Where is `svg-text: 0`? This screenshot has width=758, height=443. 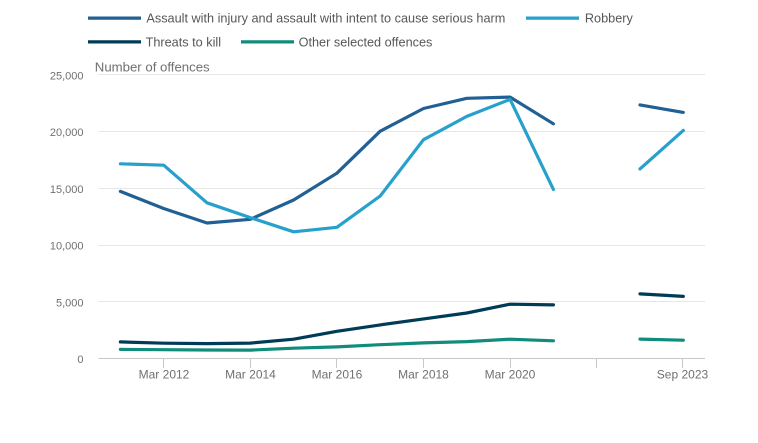 svg-text: 0 is located at coordinates (80, 360).